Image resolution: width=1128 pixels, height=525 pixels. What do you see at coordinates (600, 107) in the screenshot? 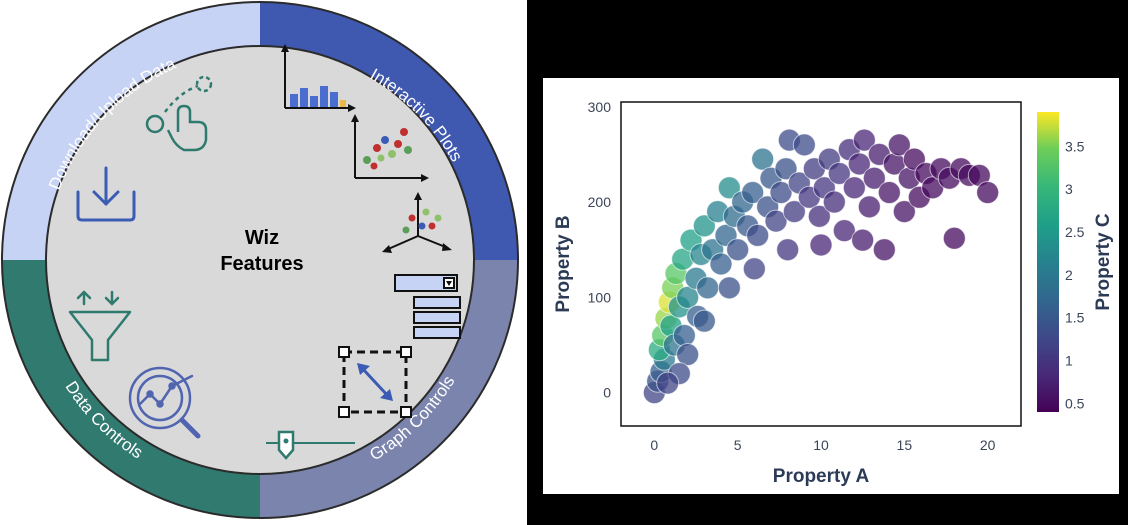
I see `y-tick-label: 300` at bounding box center [600, 107].